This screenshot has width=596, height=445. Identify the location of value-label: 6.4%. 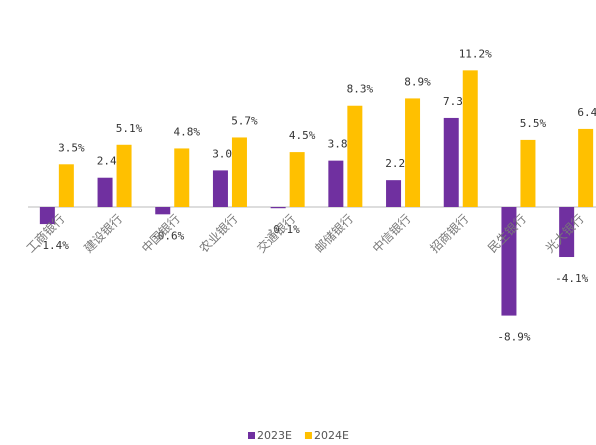
(586, 112).